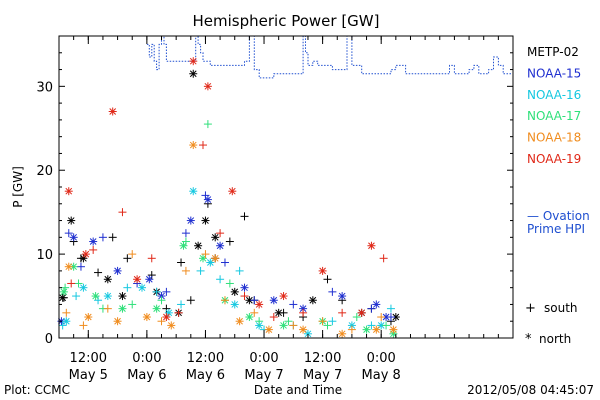  I want to click on footer-credit: Plot: CCMC, so click(37, 390).